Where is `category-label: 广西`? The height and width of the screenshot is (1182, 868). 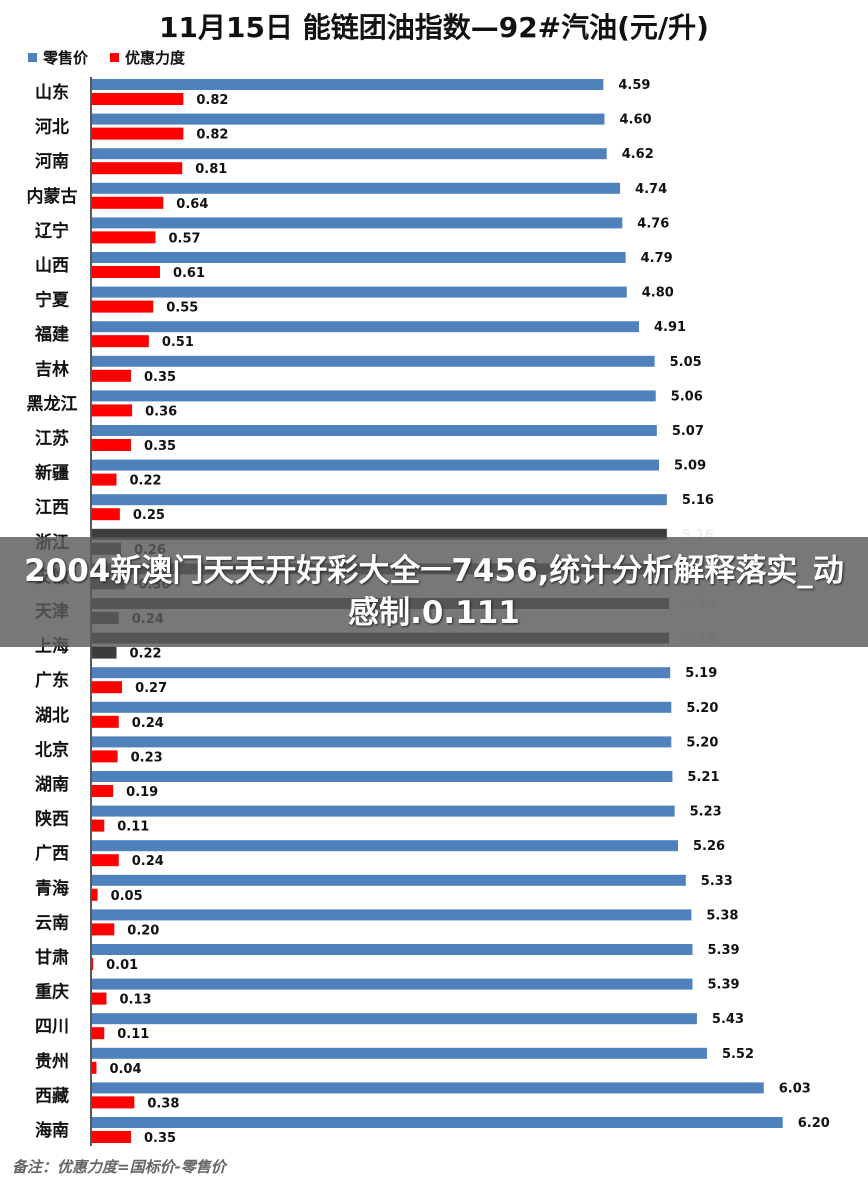 category-label: 广西 is located at coordinates (52, 853).